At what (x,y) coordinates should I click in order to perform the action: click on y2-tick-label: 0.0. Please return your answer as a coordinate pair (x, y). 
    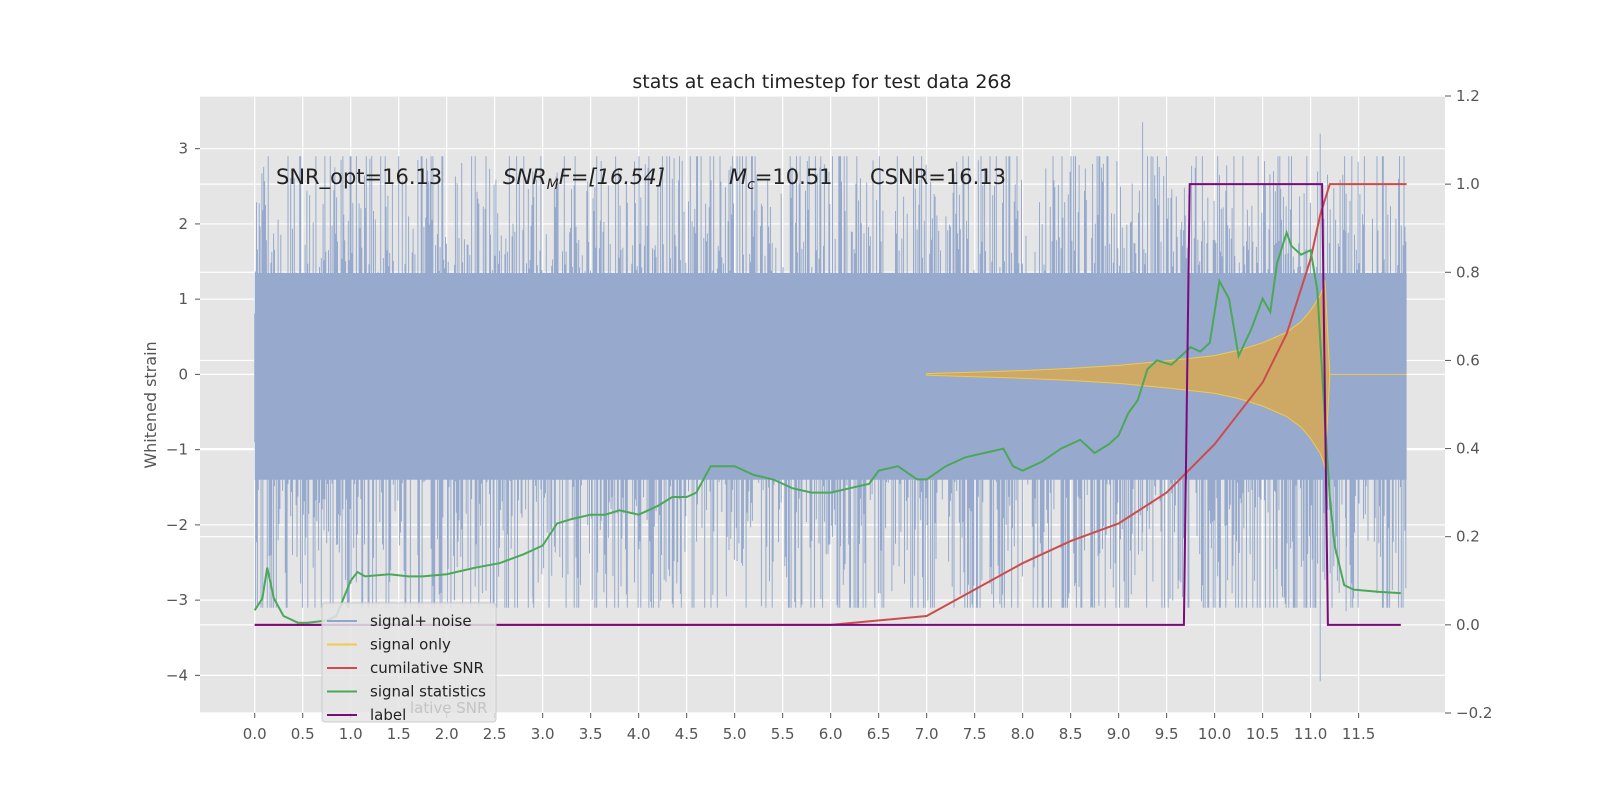
    Looking at the image, I should click on (1468, 625).